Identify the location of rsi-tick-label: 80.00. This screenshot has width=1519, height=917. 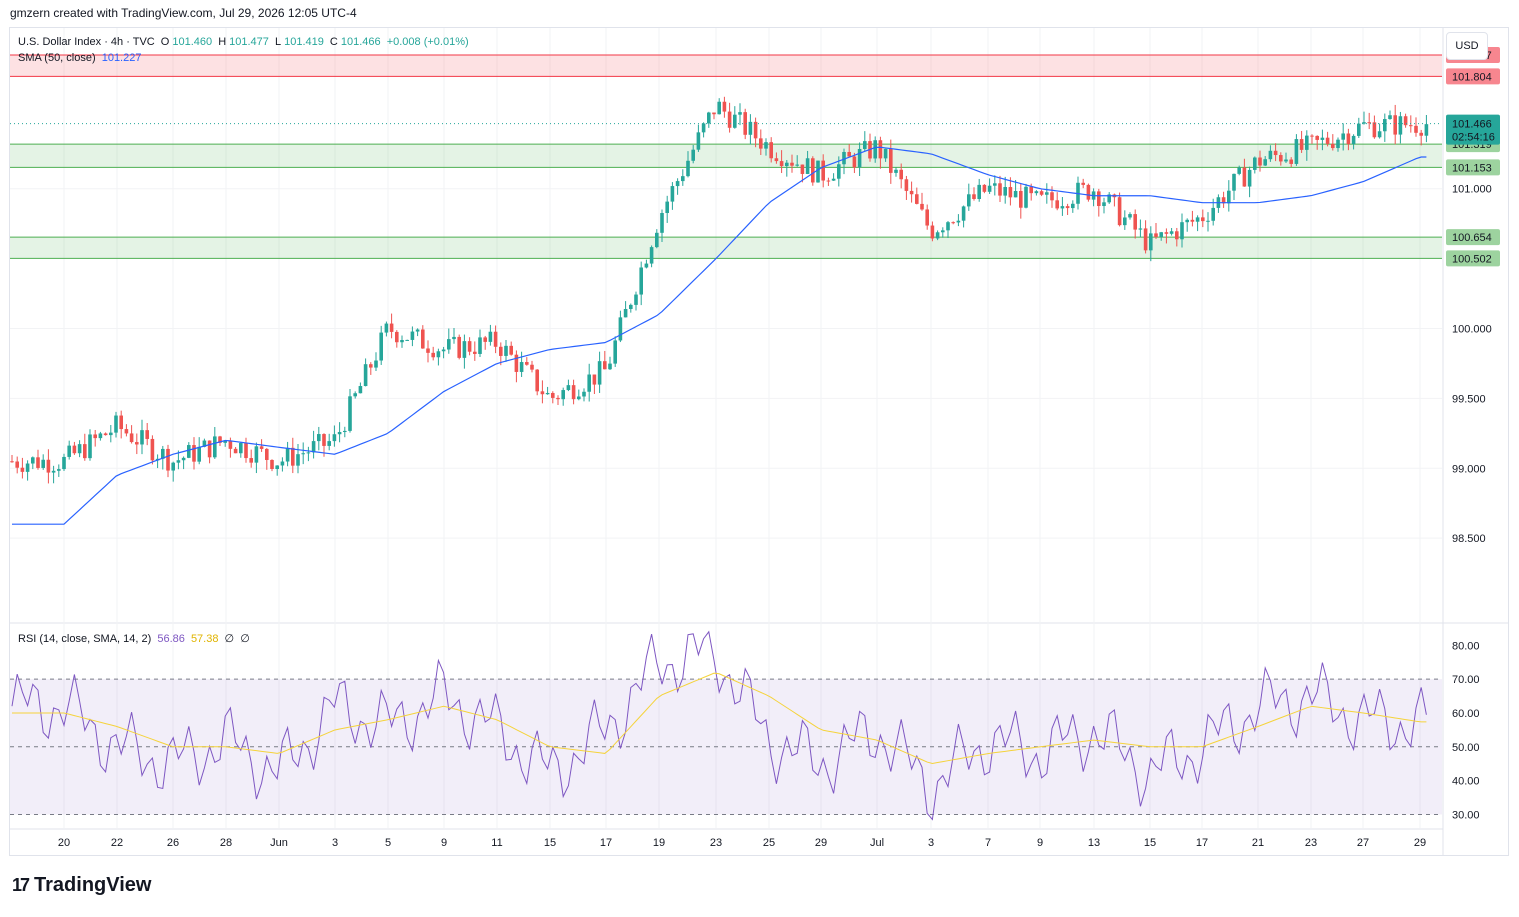
(1466, 646).